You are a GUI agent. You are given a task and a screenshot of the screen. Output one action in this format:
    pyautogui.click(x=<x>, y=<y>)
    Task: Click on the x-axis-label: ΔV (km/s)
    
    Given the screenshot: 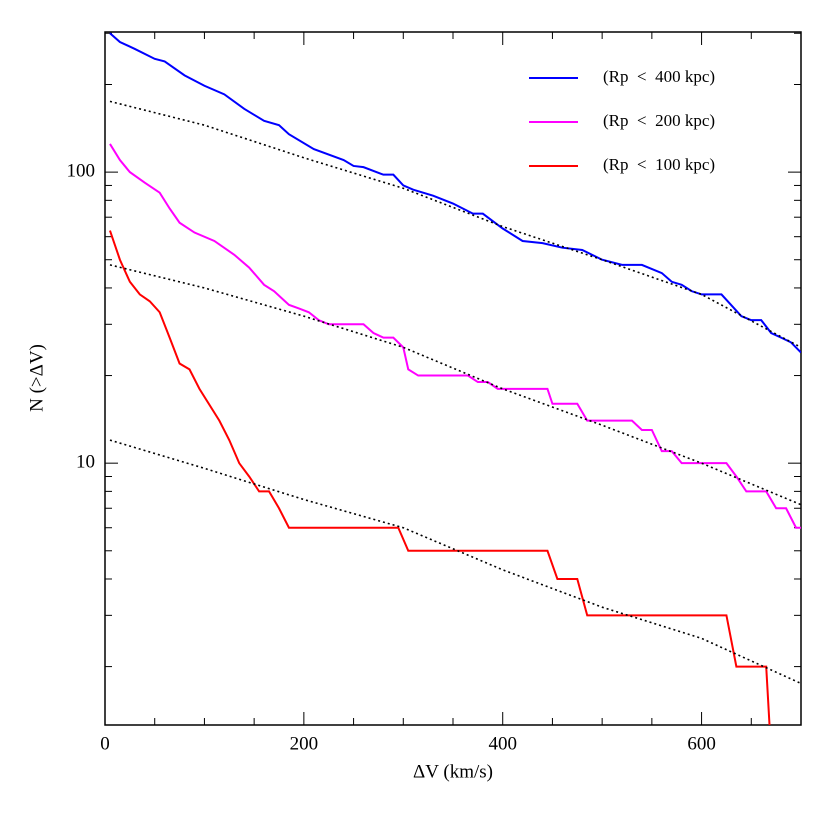 What is the action you would take?
    pyautogui.click(x=453, y=771)
    